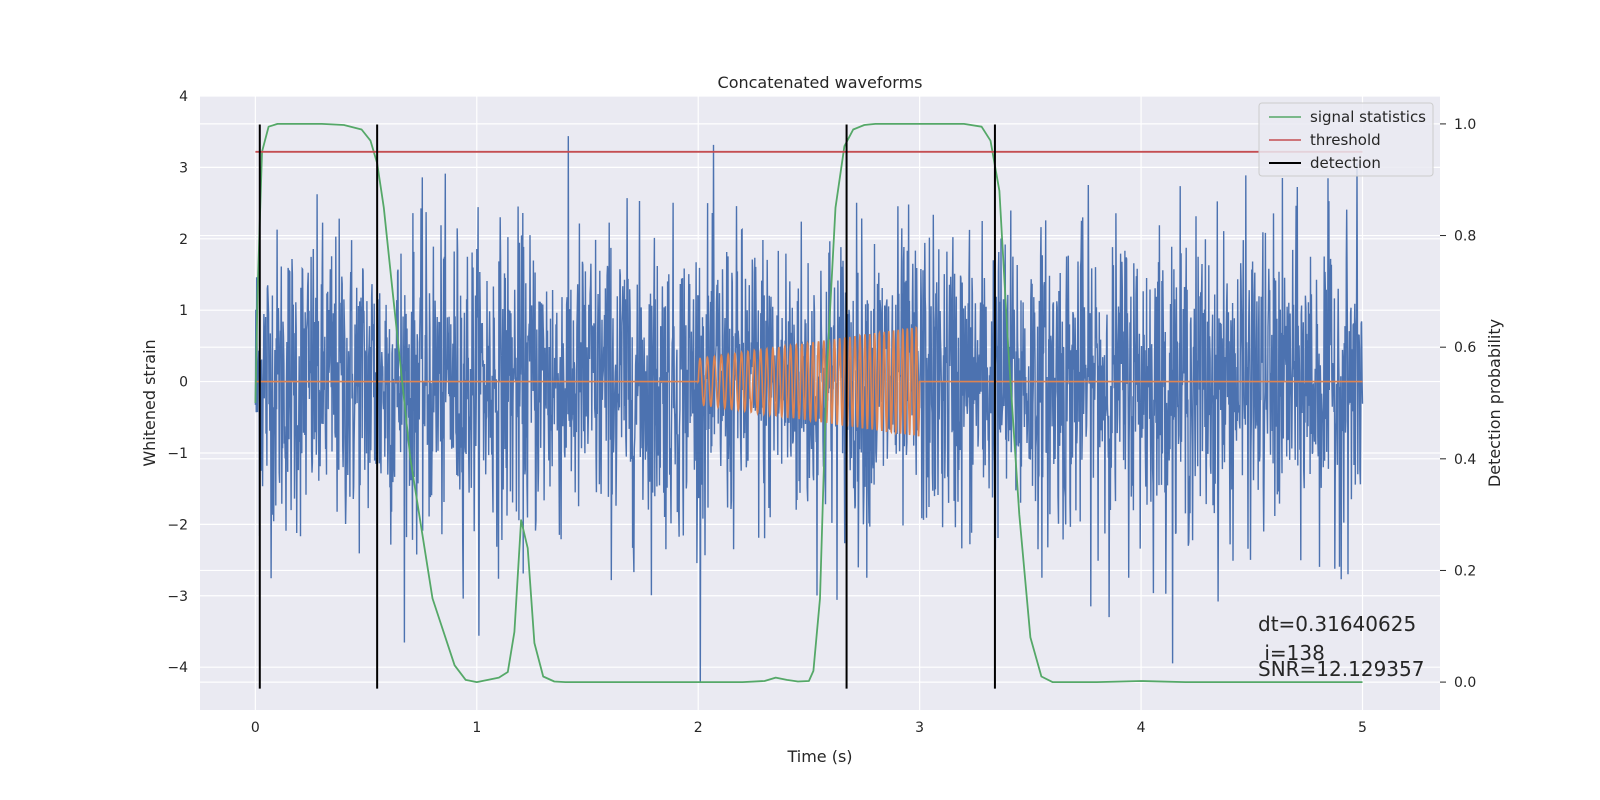  I want to click on y2-tick-label: 0.0, so click(1465, 683).